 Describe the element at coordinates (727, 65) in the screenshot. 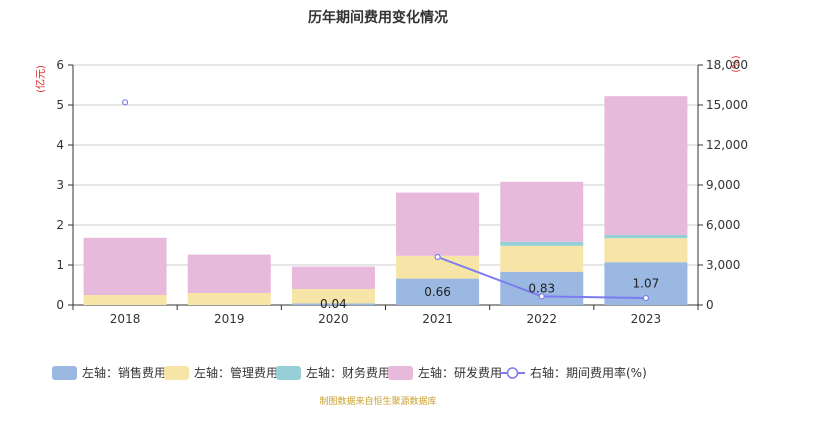

I see `right-axis-tick-label: 18,000` at that location.